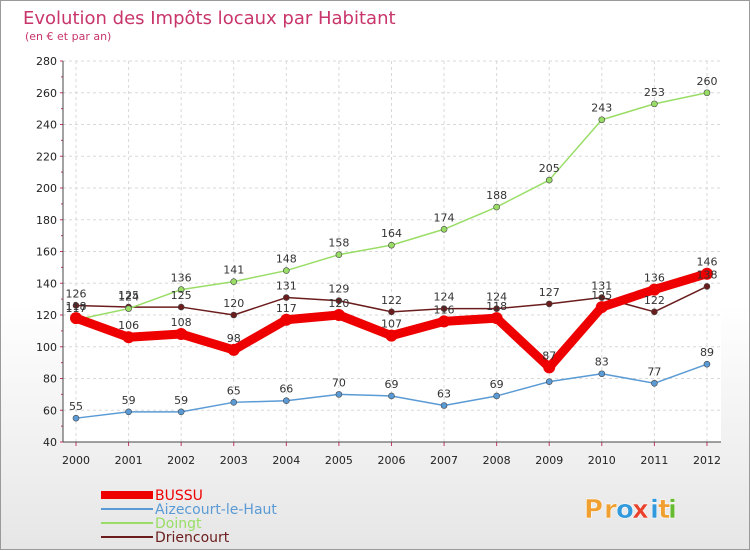  I want to click on data-label-aizecourt-le-haut: 89, so click(707, 352).